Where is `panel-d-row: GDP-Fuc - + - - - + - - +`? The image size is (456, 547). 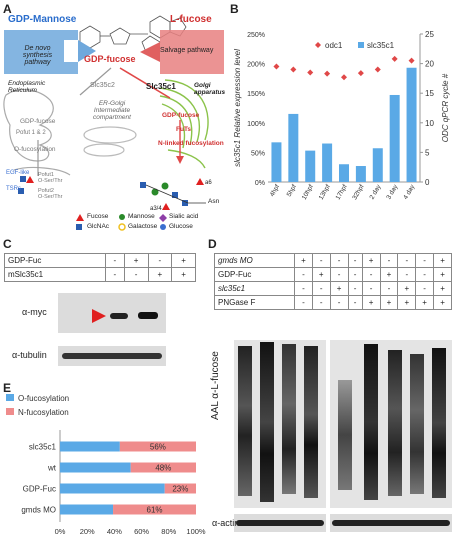 panel-d-row: GDP-Fuc - + - - - + - - + is located at coordinates (333, 274).